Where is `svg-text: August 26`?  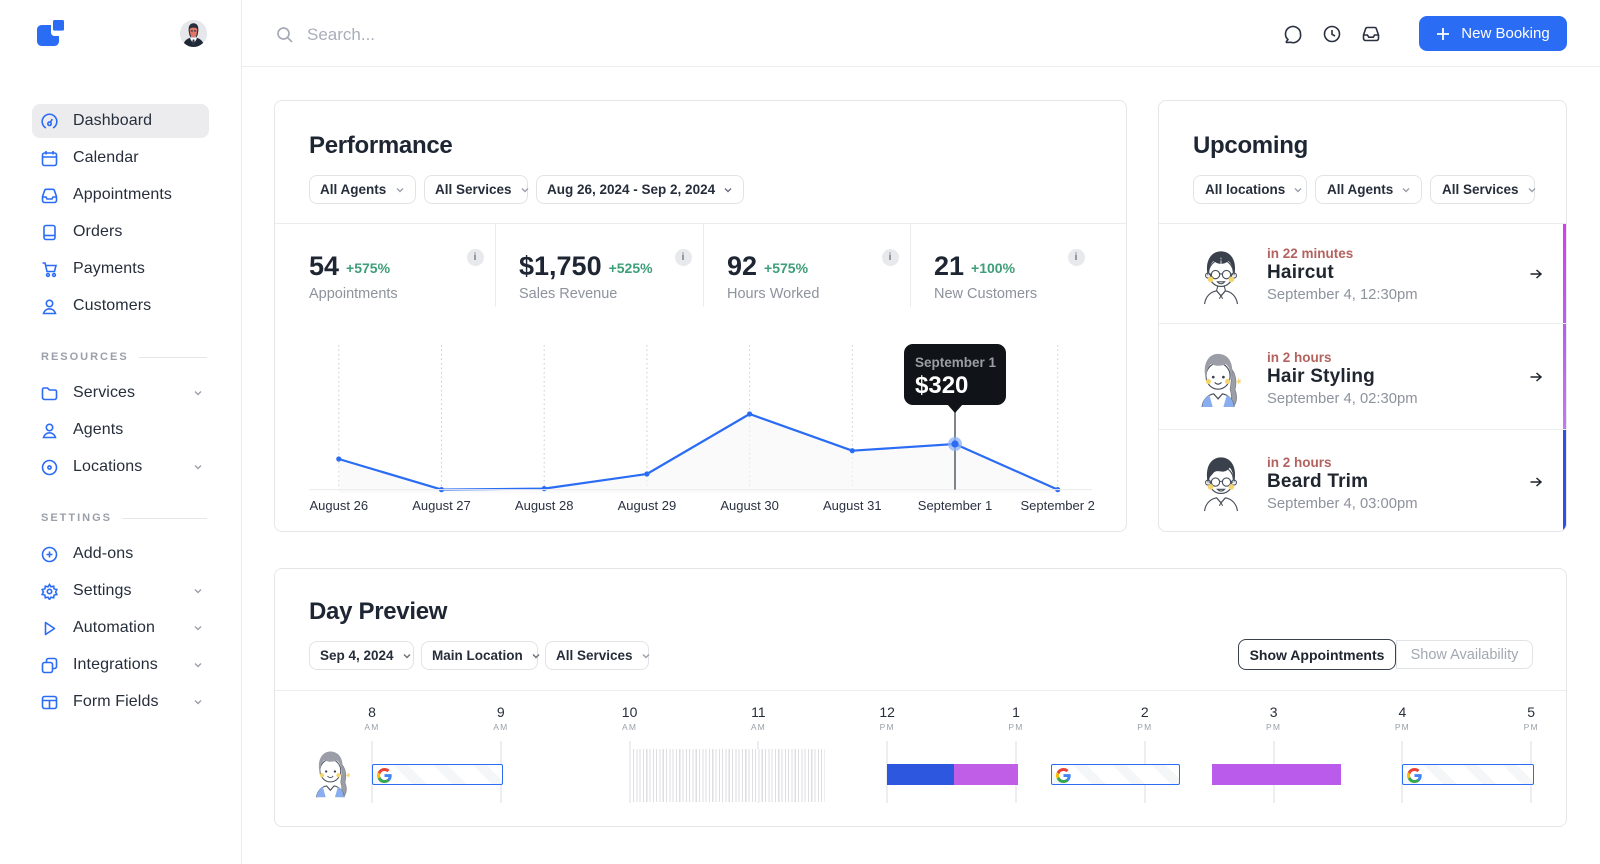 svg-text: August 26 is located at coordinates (339, 505).